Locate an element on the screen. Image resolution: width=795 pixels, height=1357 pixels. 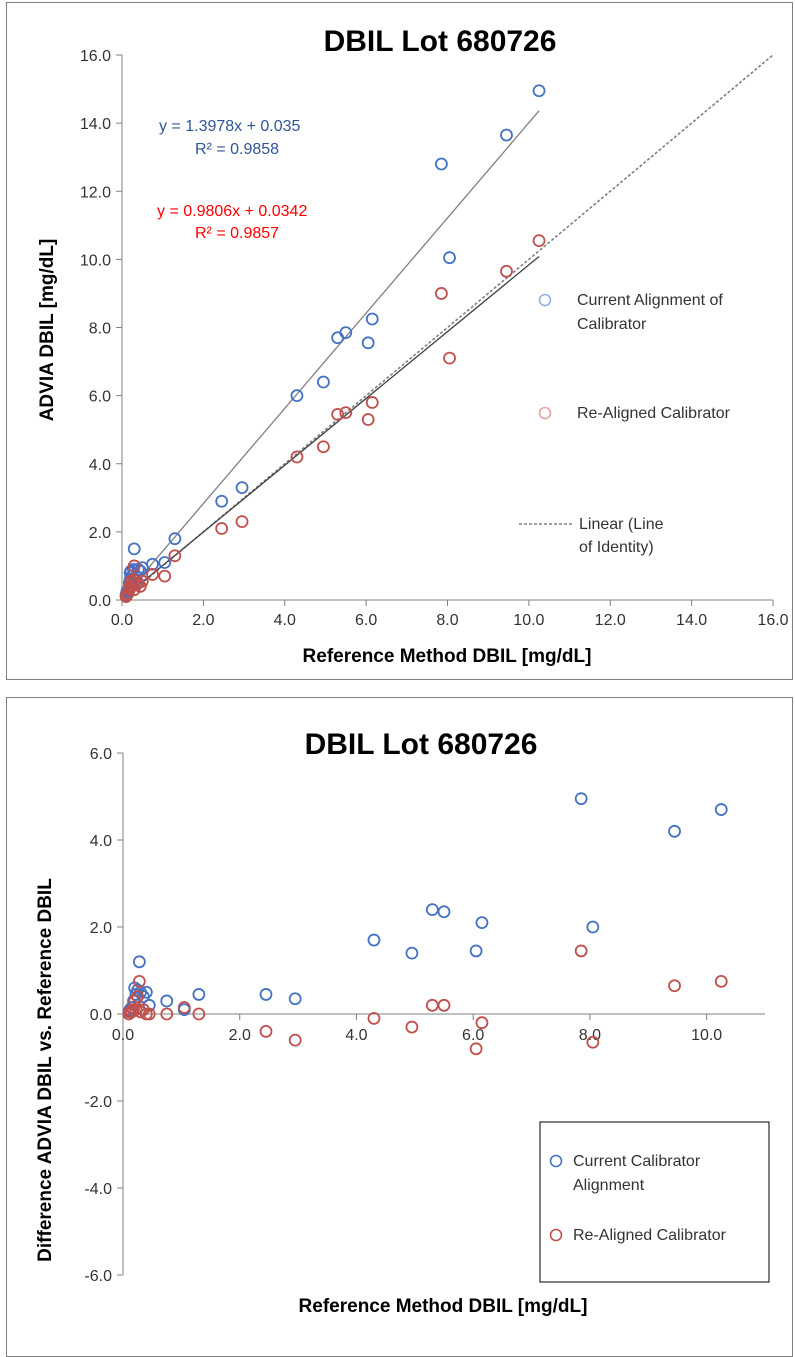
y-tick-label: 8.0 is located at coordinates (100, 329).